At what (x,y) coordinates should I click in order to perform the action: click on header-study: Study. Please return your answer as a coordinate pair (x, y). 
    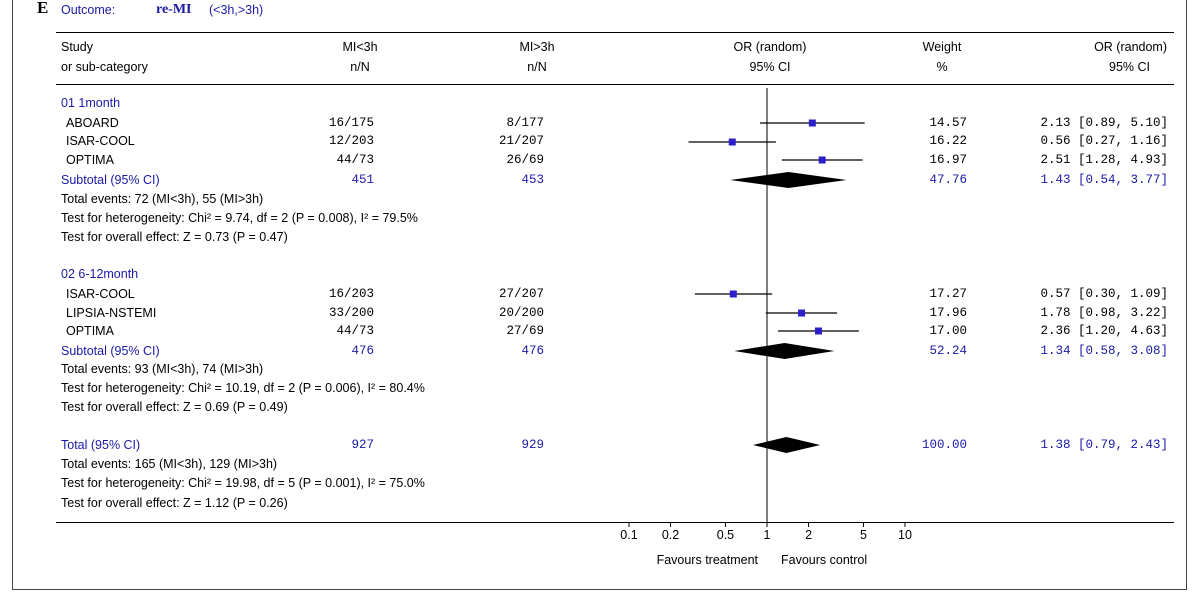
    Looking at the image, I should click on (77, 47).